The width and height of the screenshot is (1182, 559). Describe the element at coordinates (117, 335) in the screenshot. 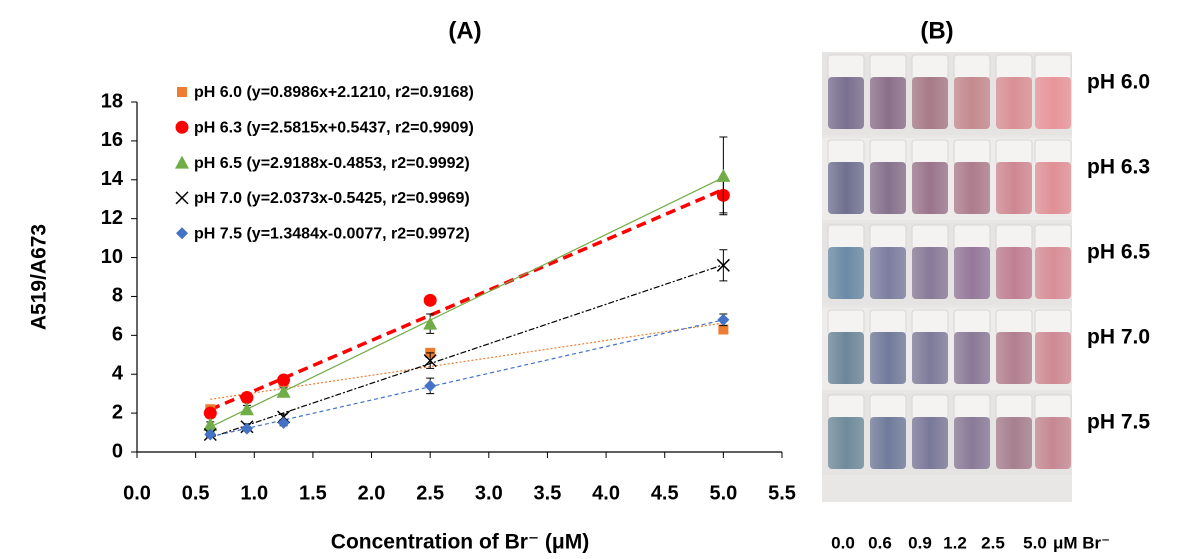

I see `y-tick-label: 6` at that location.